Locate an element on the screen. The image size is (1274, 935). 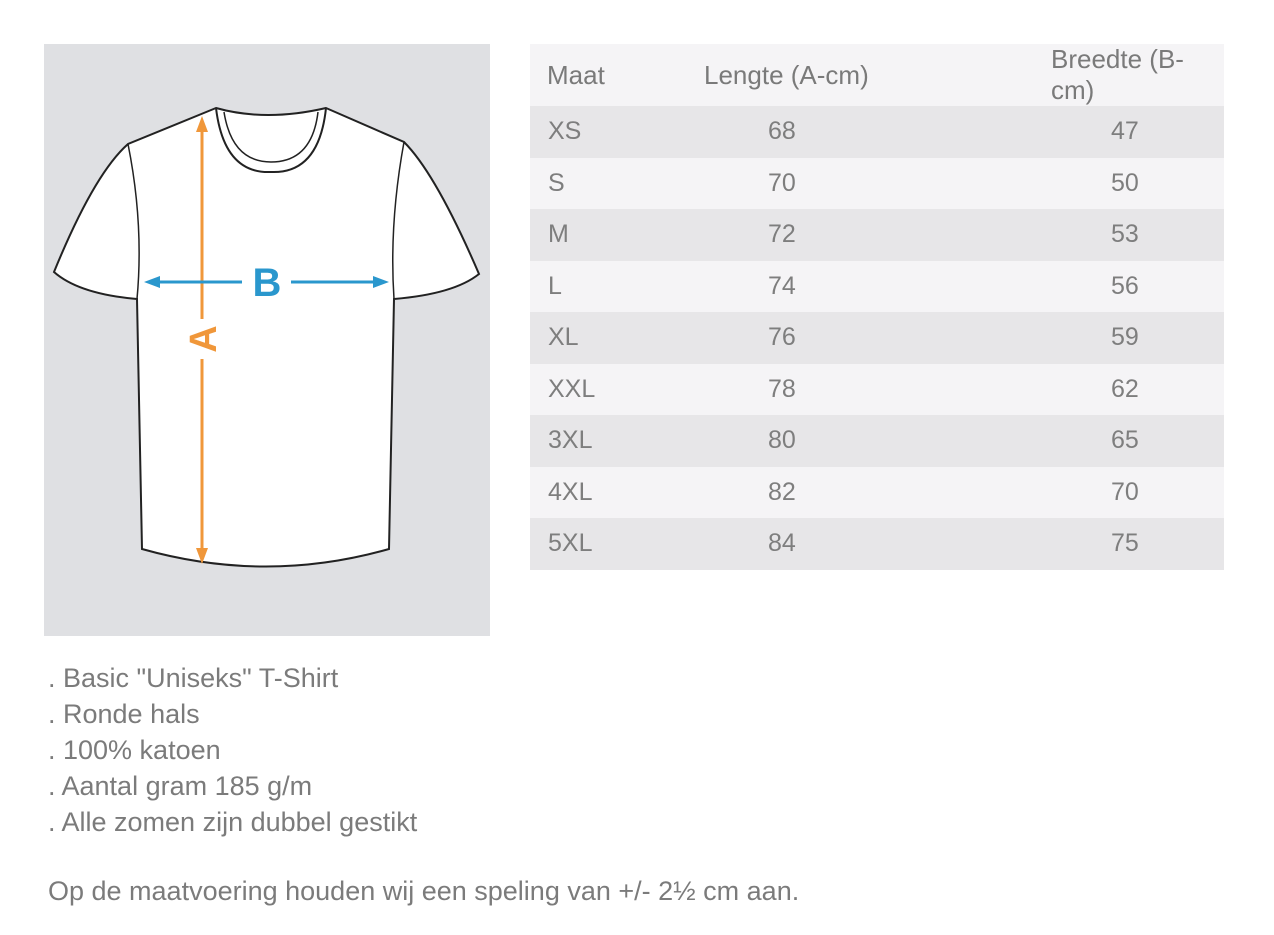
cell-size: M is located at coordinates (558, 234).